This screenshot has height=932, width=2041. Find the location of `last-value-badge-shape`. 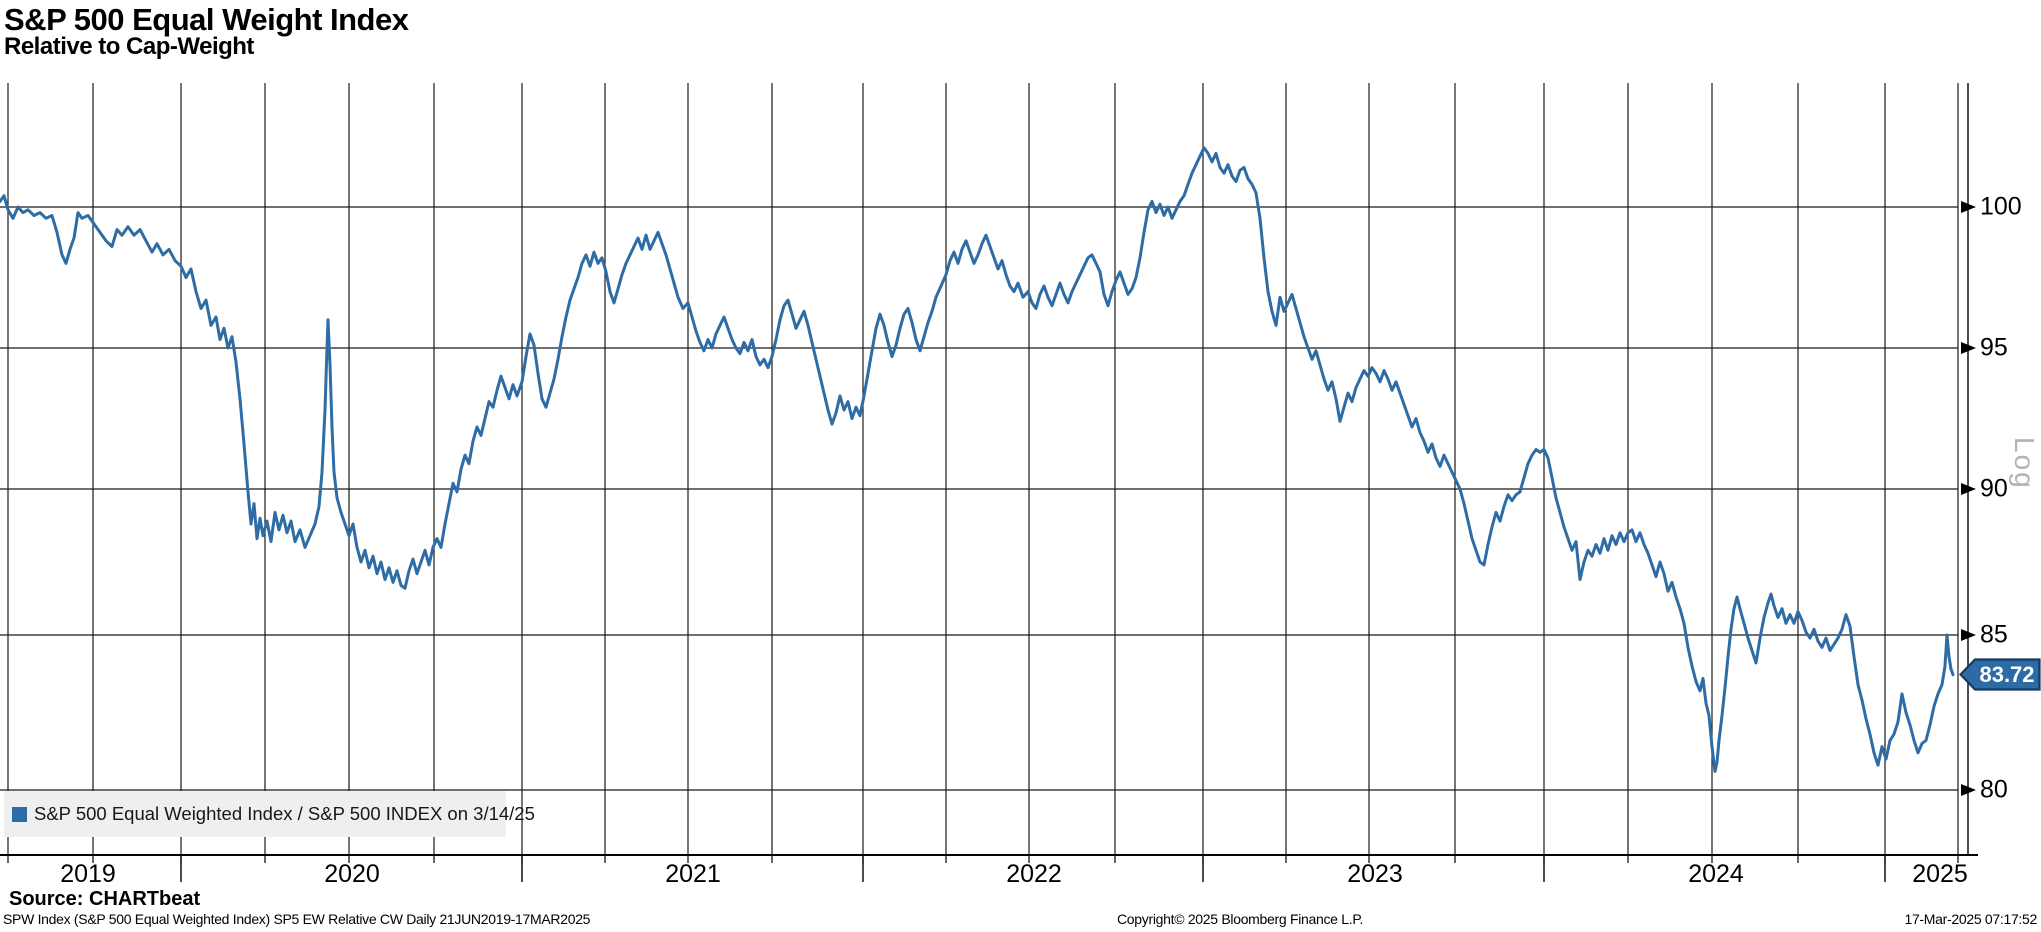

last-value-badge-shape is located at coordinates (2000, 674).